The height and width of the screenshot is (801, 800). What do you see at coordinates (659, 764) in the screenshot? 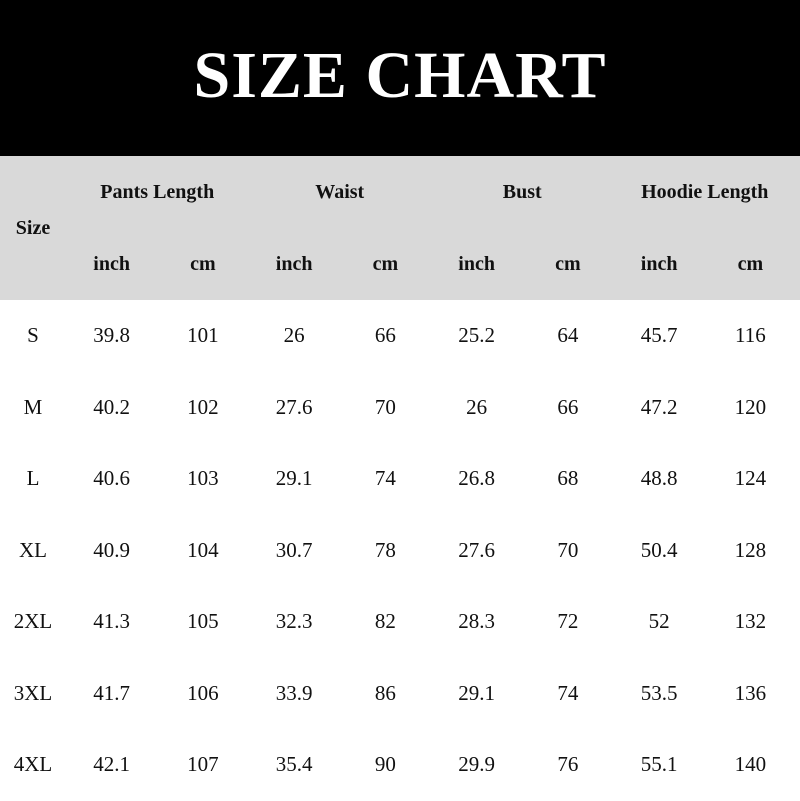
I see `value-cell: 55.1` at bounding box center [659, 764].